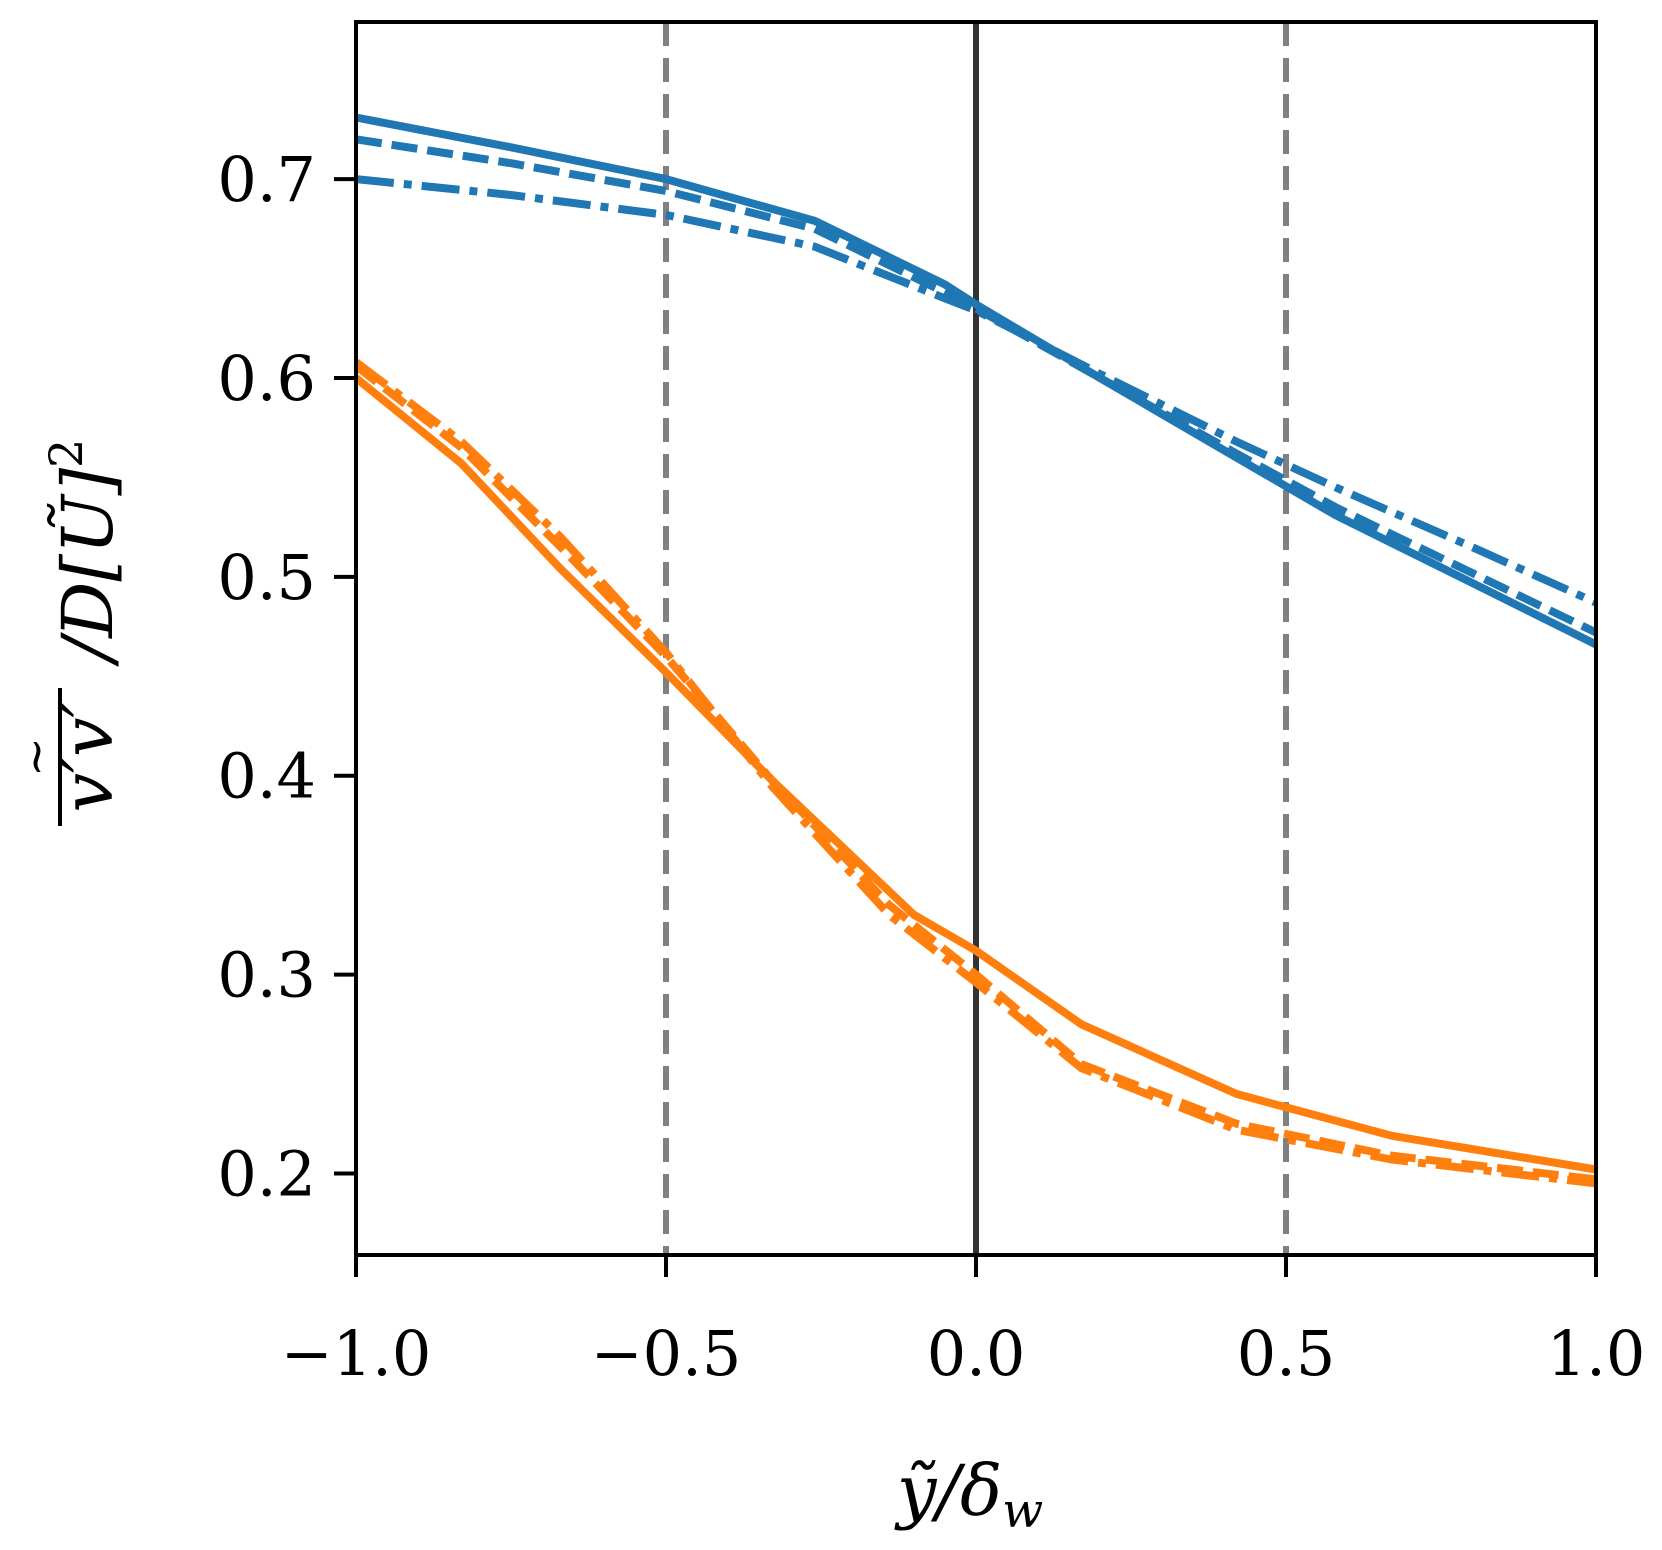  Describe the element at coordinates (1596, 1353) in the screenshot. I see `x-tick-label: 1.0` at that location.